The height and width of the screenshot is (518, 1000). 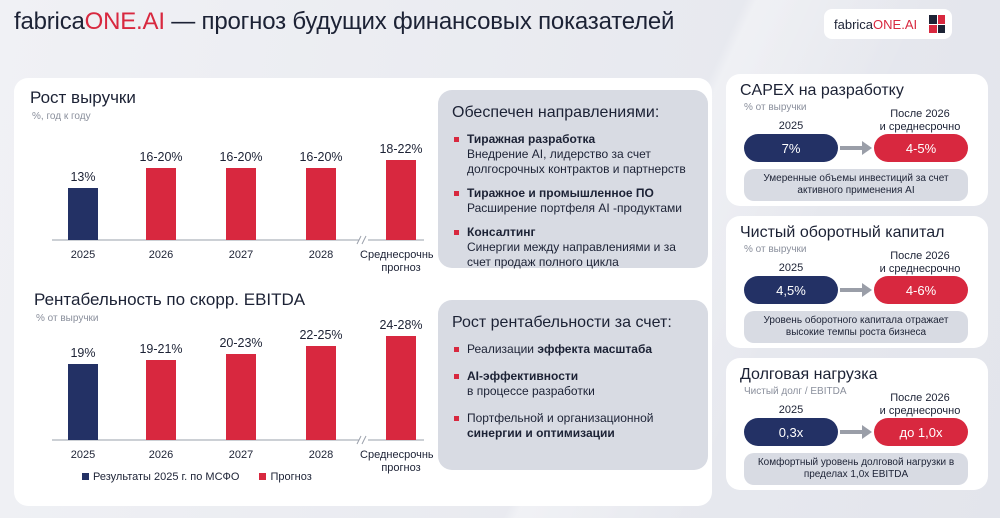 I want to click on capex-subtitle: % от выручки, so click(x=775, y=107).